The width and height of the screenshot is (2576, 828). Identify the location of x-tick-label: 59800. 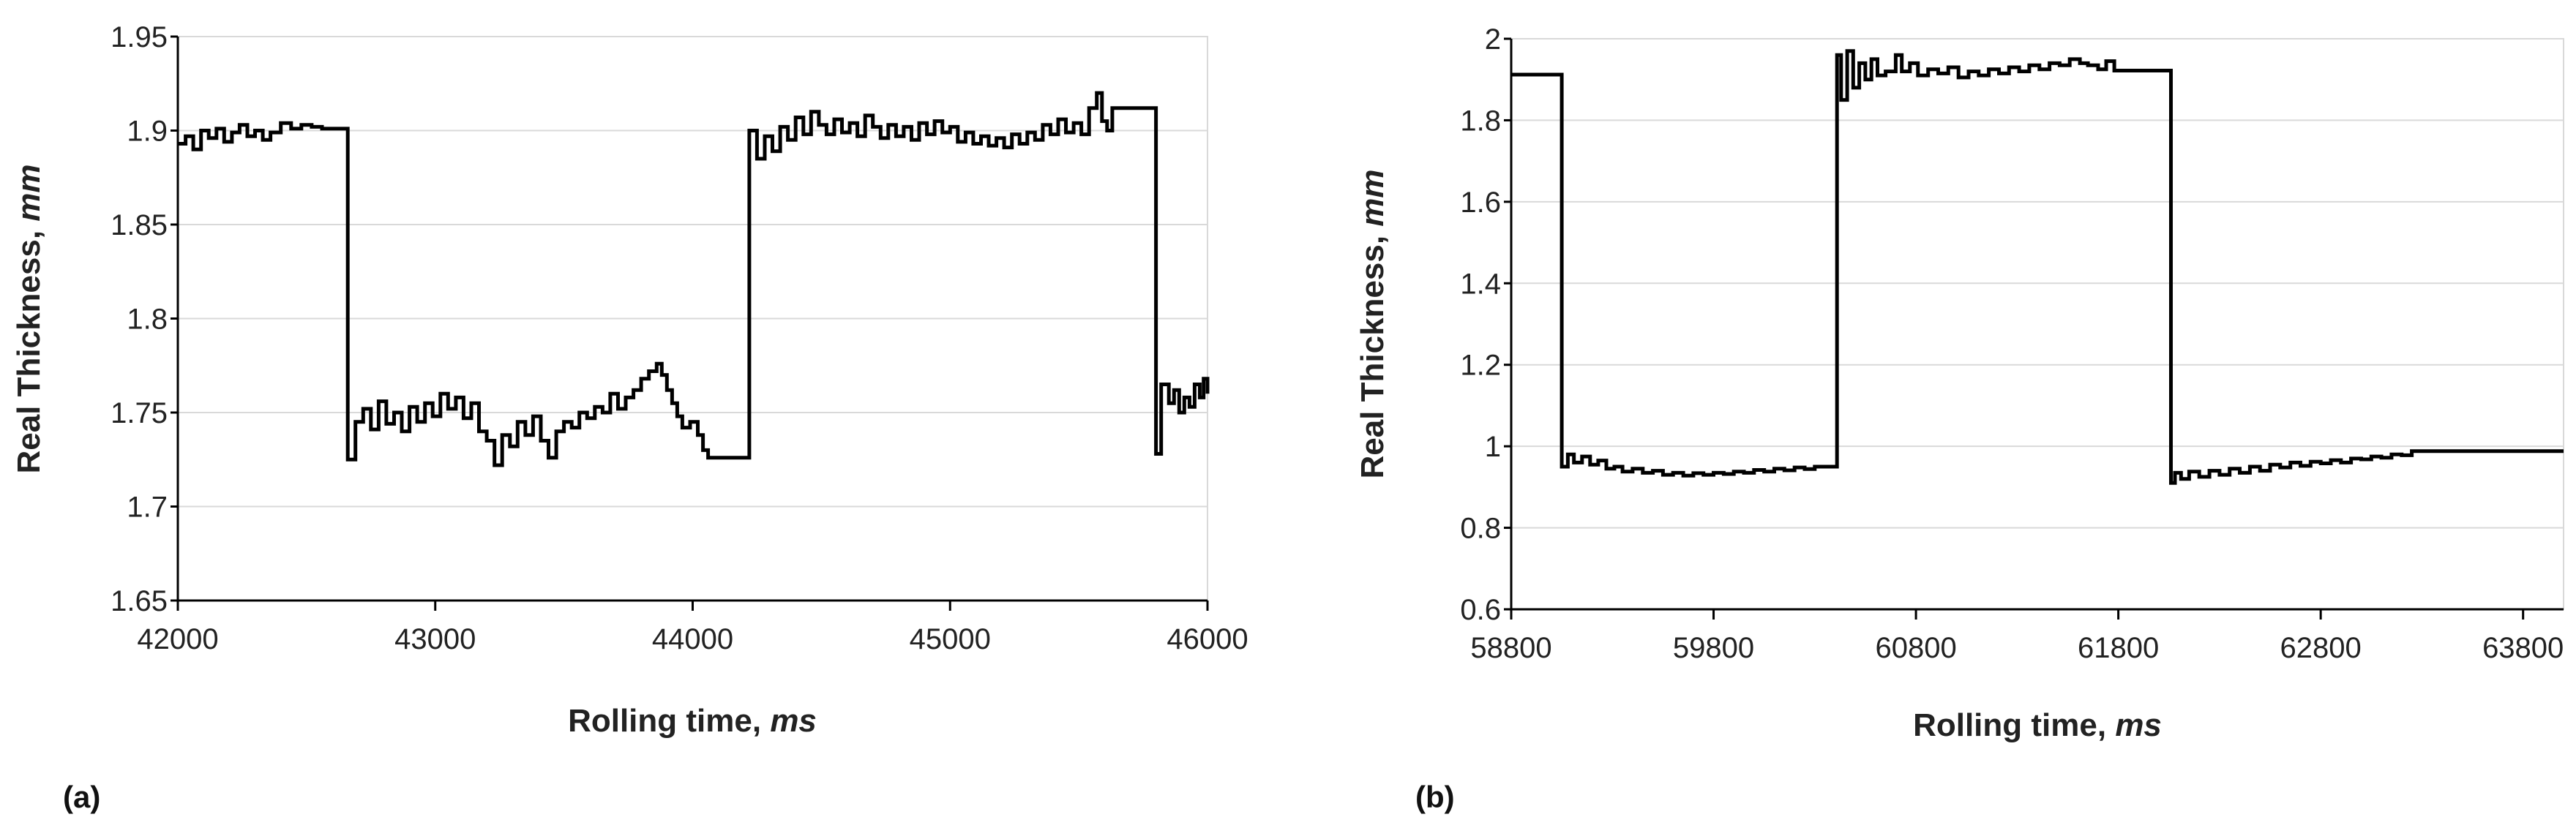
(1713, 648).